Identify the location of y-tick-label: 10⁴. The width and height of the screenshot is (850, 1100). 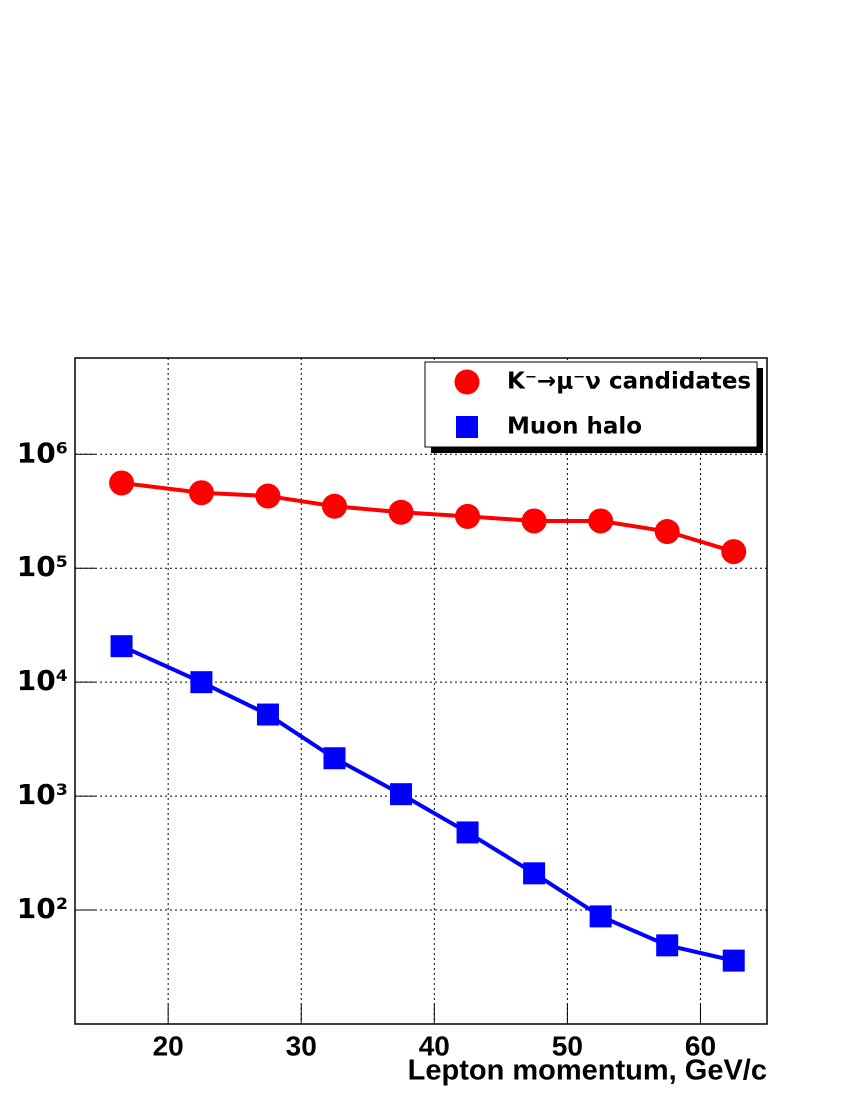
(42, 680).